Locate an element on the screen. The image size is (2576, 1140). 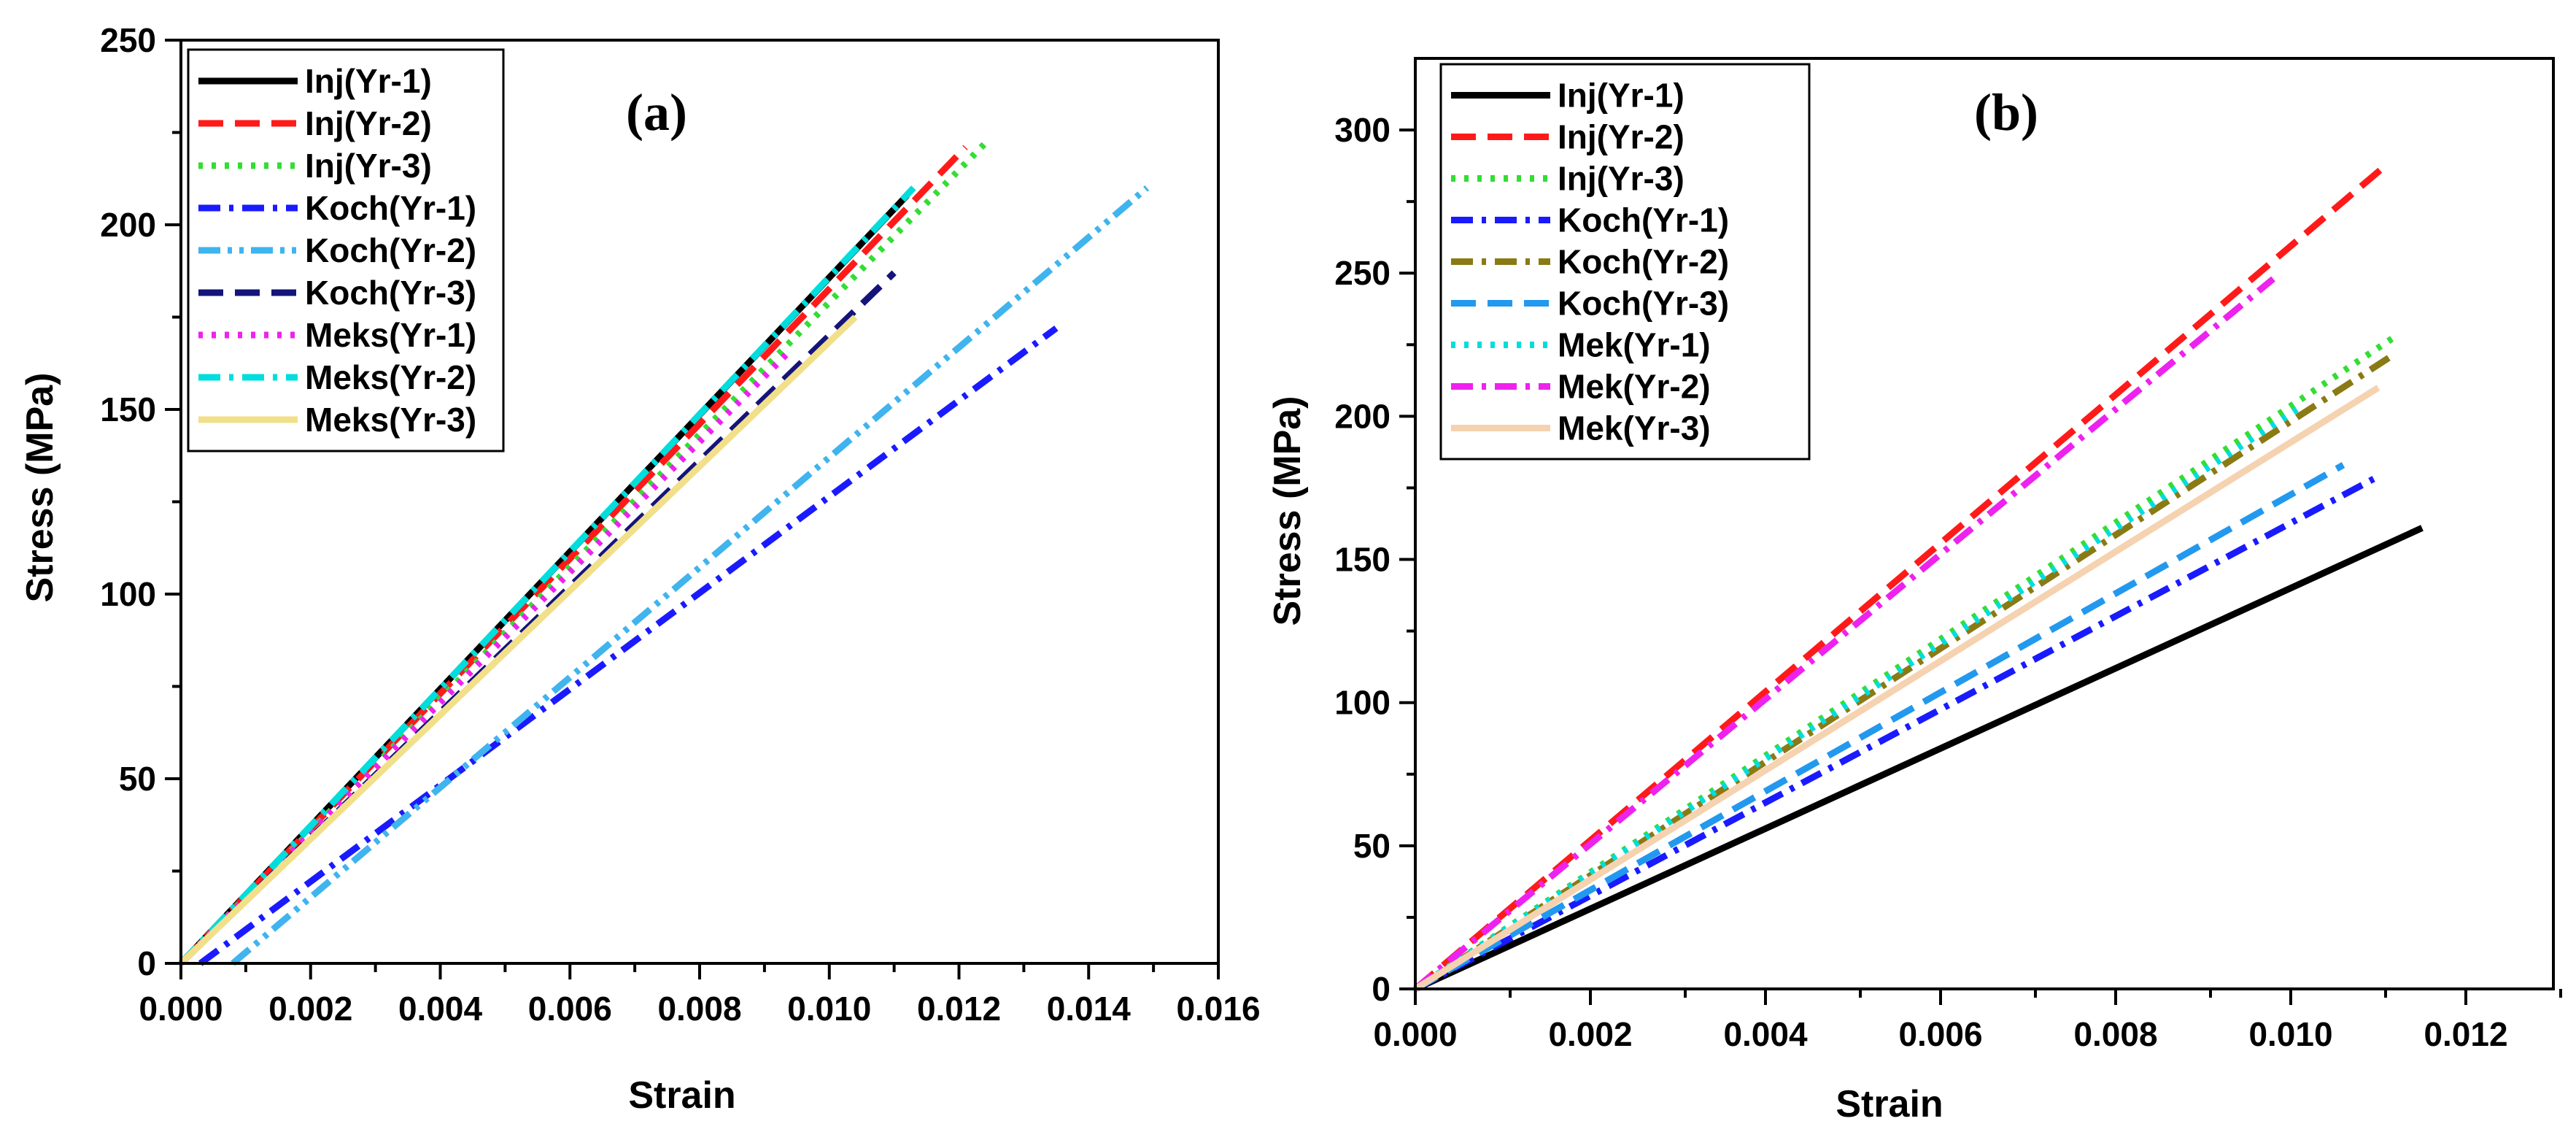
panel-b-x-axis-title: Strain is located at coordinates (1889, 1104).